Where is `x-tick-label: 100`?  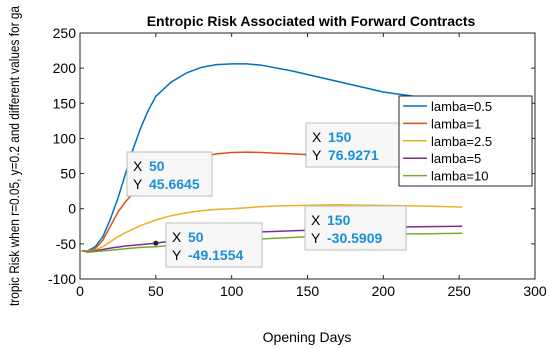
x-tick-label: 100 is located at coordinates (232, 291).